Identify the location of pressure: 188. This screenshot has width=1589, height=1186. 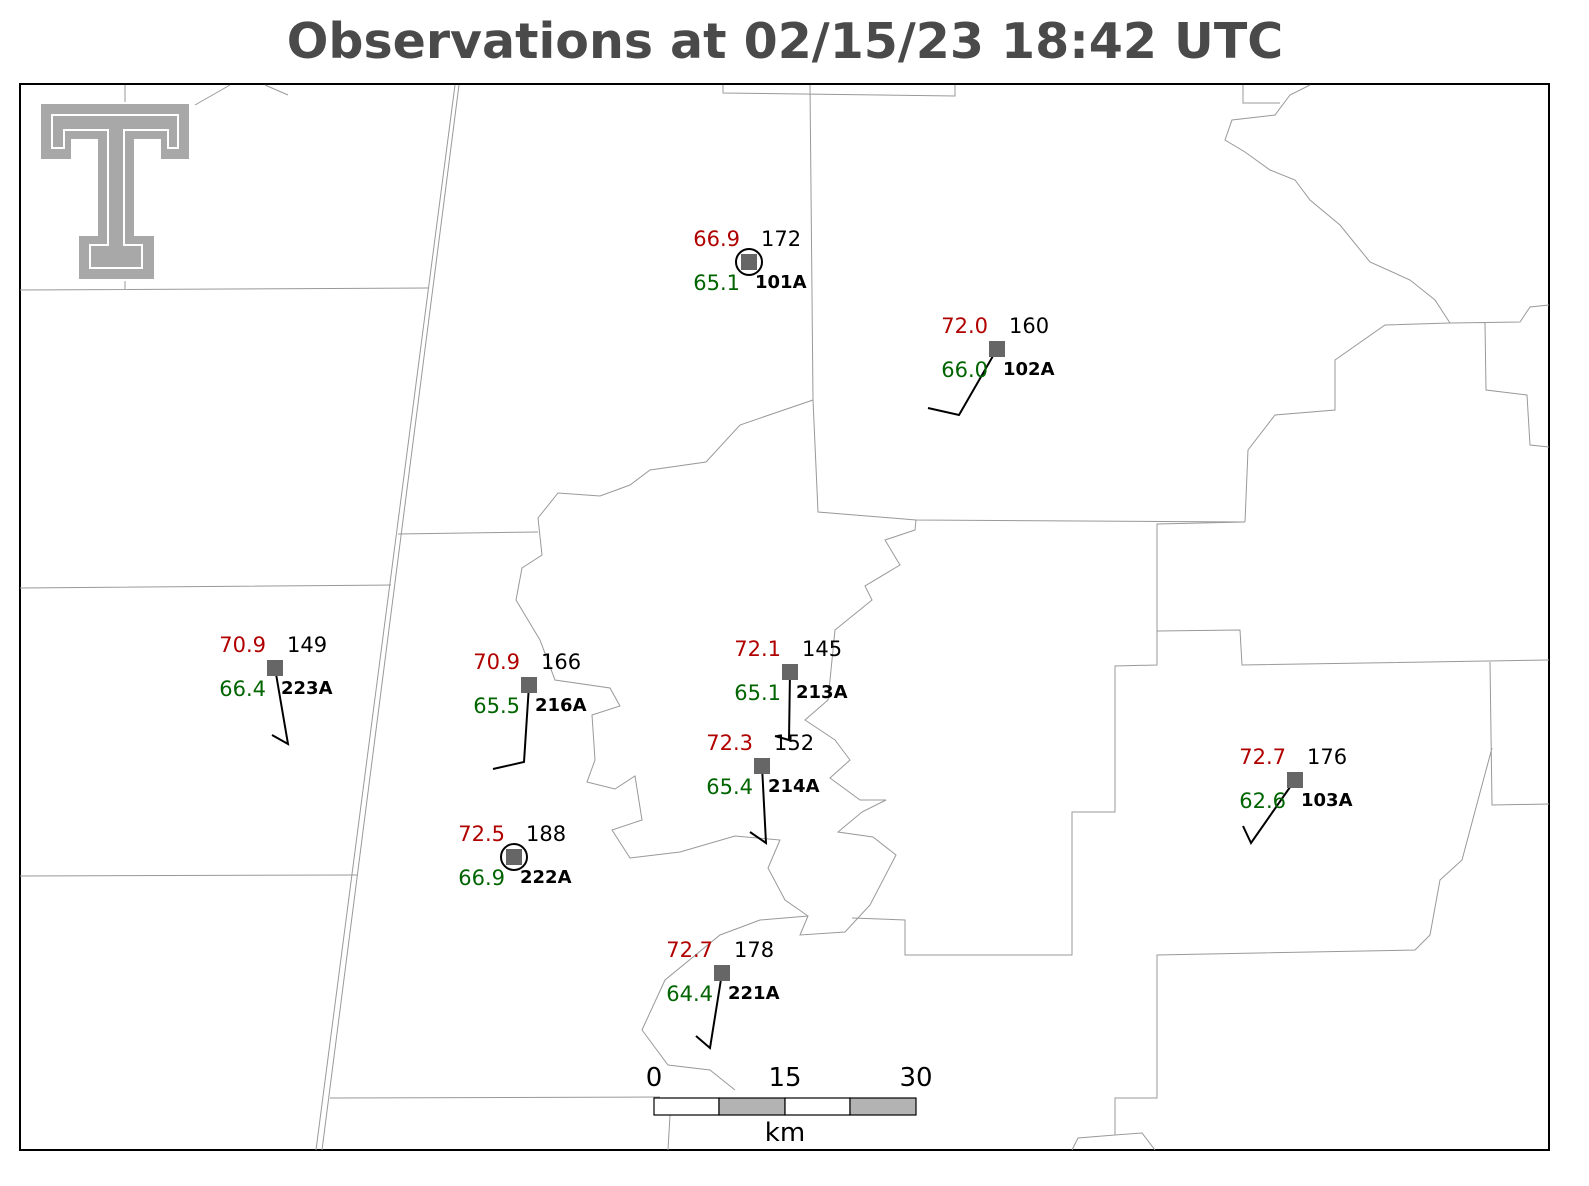
(546, 834).